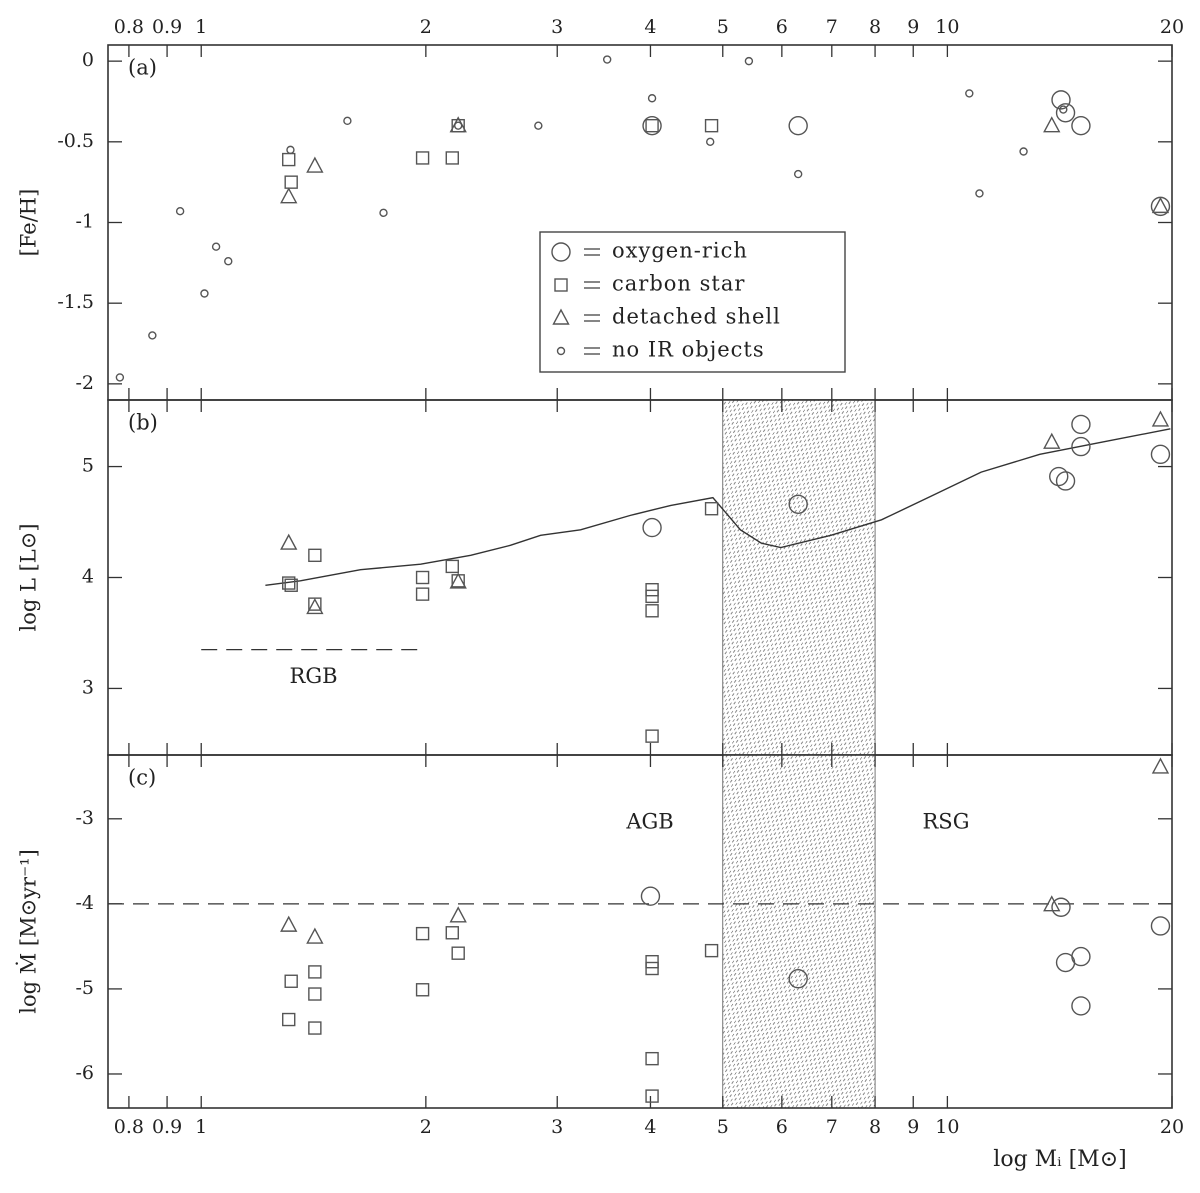 The height and width of the screenshot is (1193, 1200). Describe the element at coordinates (946, 822) in the screenshot. I see `annotation: RSG` at that location.